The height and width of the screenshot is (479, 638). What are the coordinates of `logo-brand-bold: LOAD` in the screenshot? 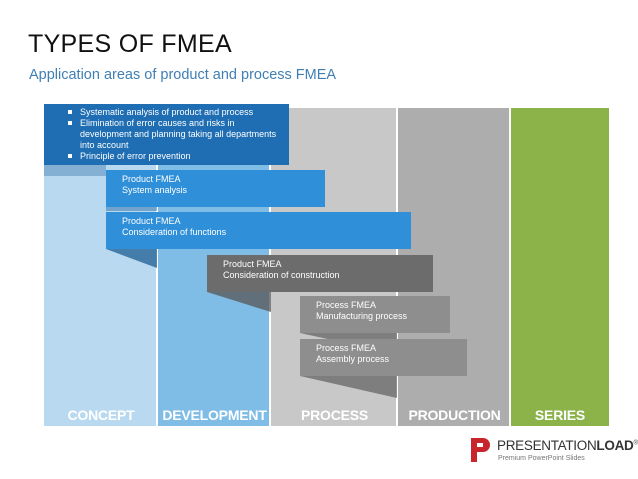 It's located at (615, 445).